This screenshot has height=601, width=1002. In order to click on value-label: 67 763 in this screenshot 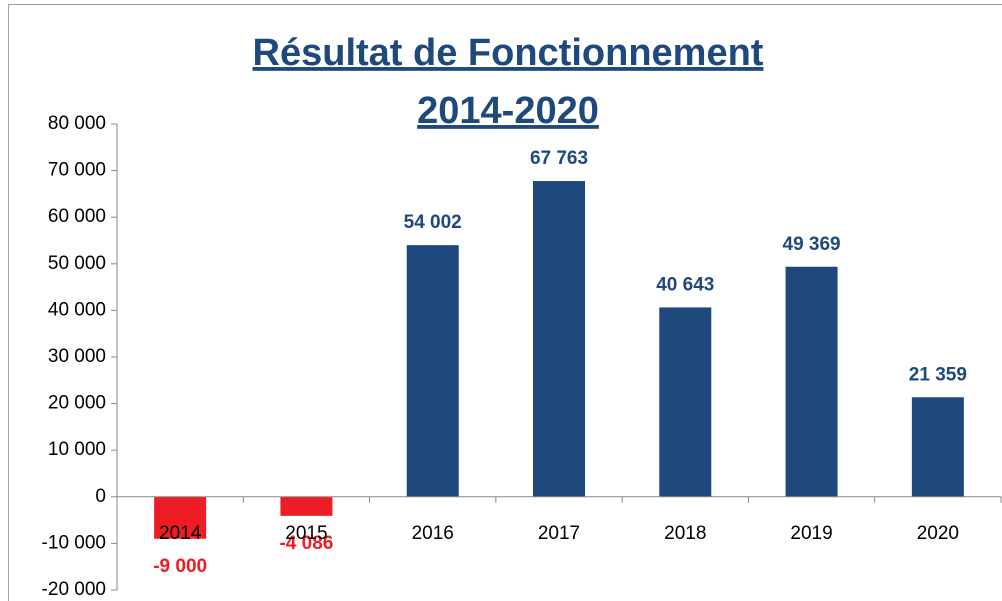, I will do `click(559, 158)`.